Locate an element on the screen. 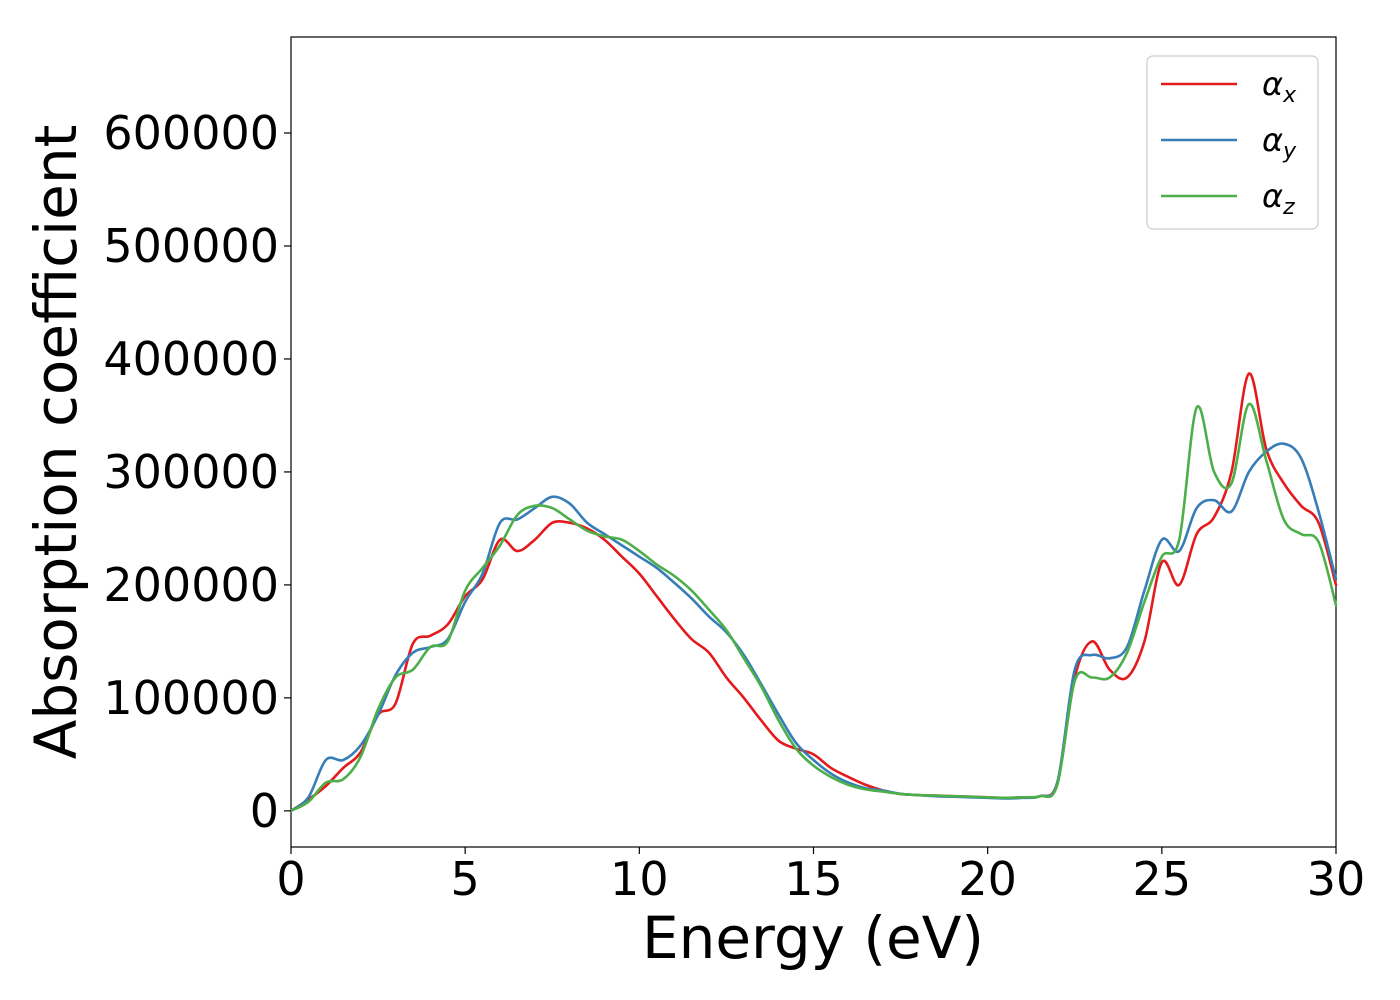 Image resolution: width=1400 pixels, height=1000 pixels. y-tick-label: 500000 is located at coordinates (191, 246).